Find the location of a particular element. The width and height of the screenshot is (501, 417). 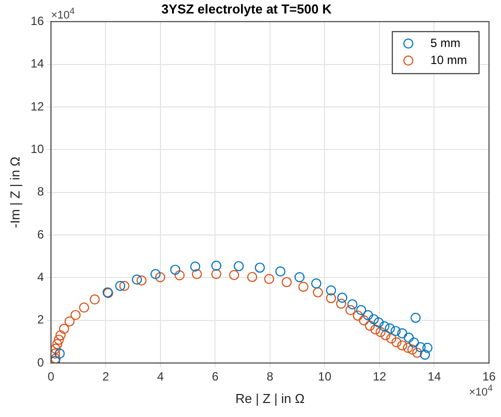

y-tick-label: 0 is located at coordinates (40, 362).